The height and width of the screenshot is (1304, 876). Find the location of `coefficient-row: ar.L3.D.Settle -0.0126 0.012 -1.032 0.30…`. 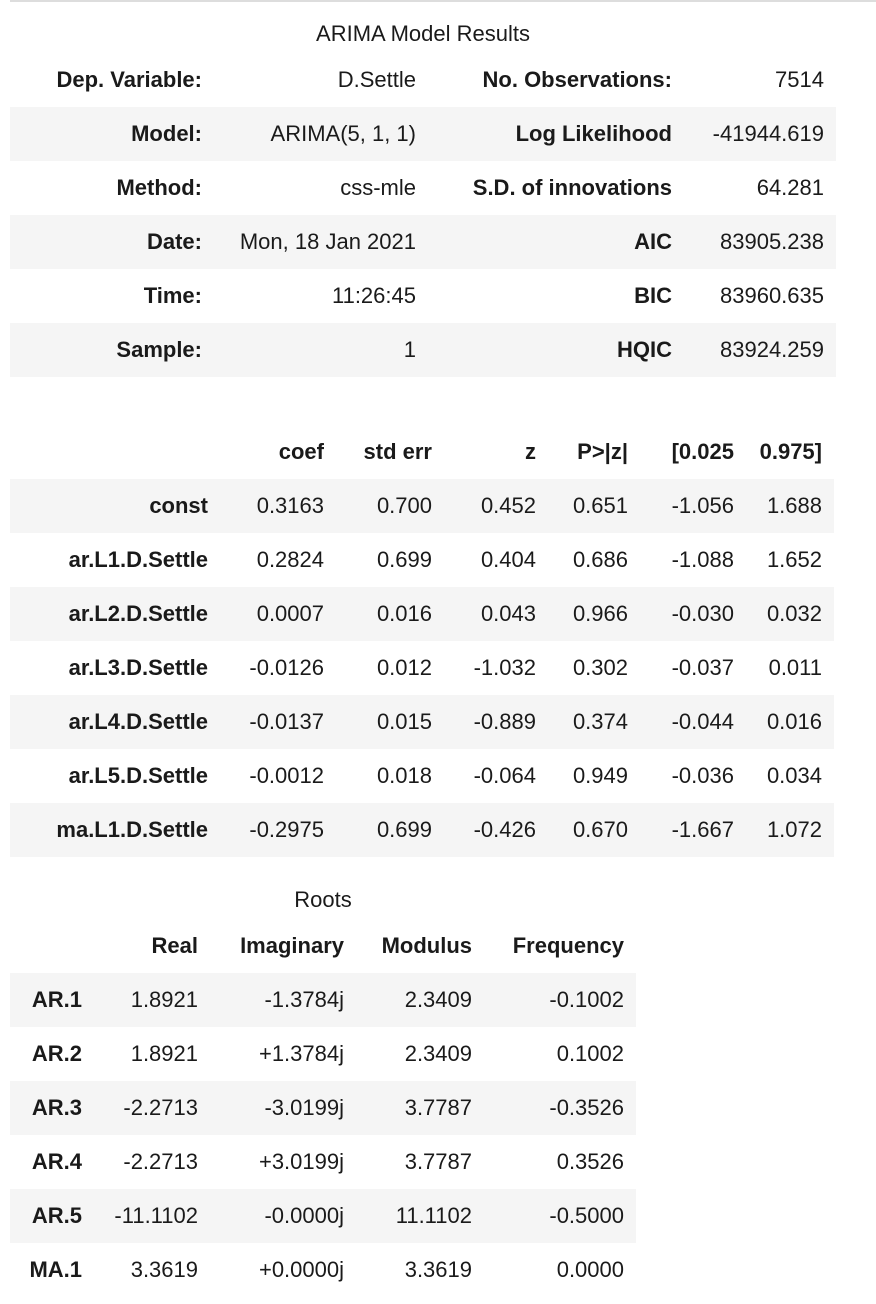

coefficient-row: ar.L3.D.Settle -0.0126 0.012 -1.032 0.30… is located at coordinates (422, 668).